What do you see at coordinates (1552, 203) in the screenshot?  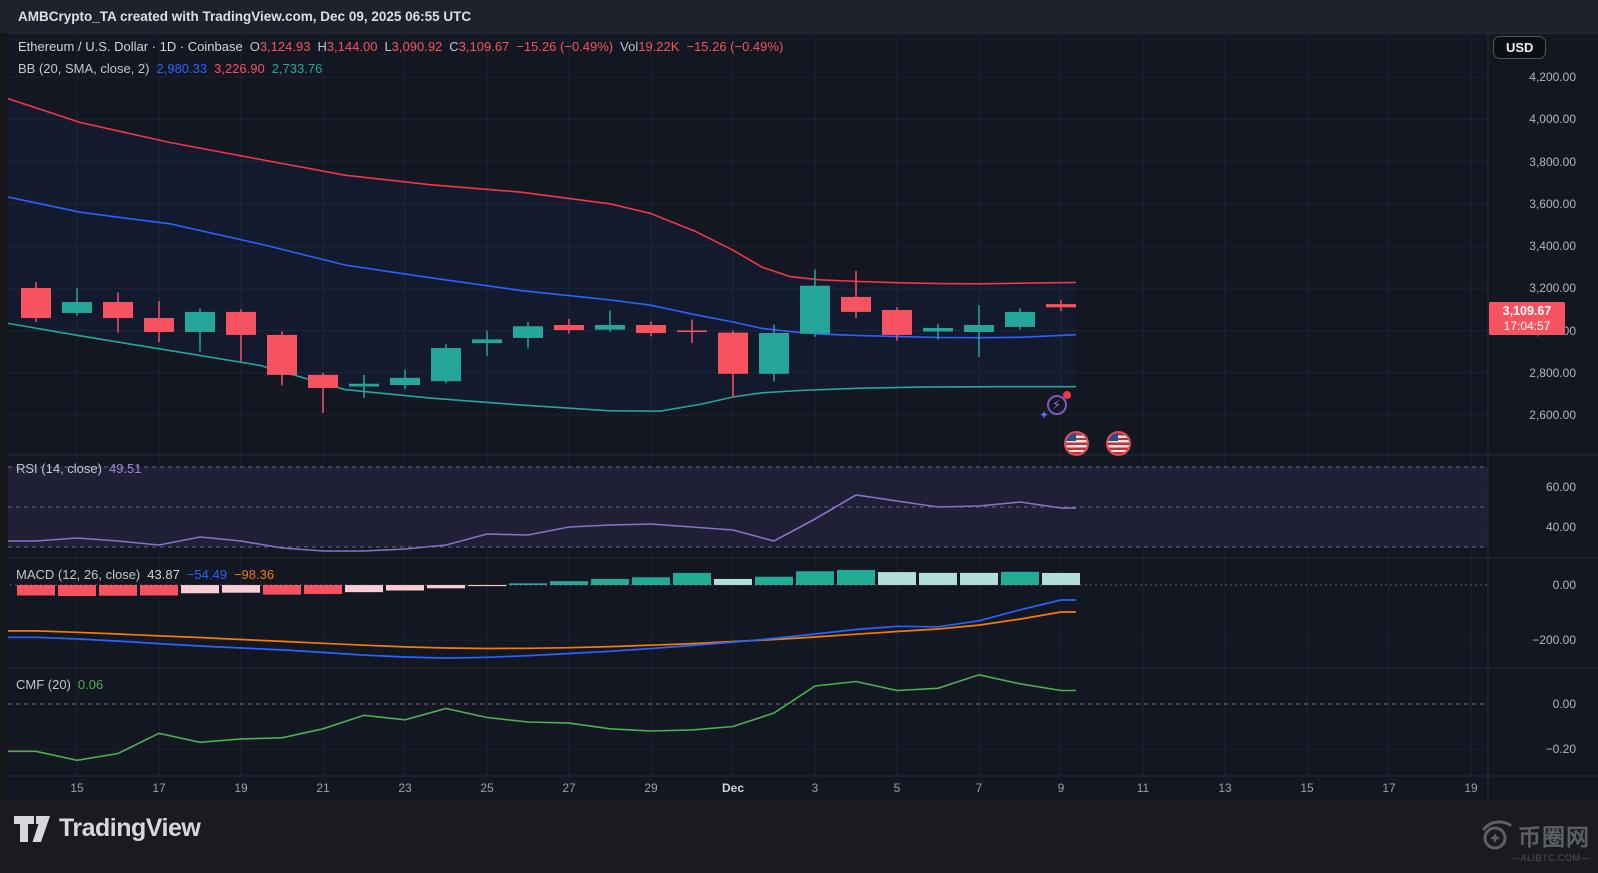 I see `price-tick: 3,600.00` at bounding box center [1552, 203].